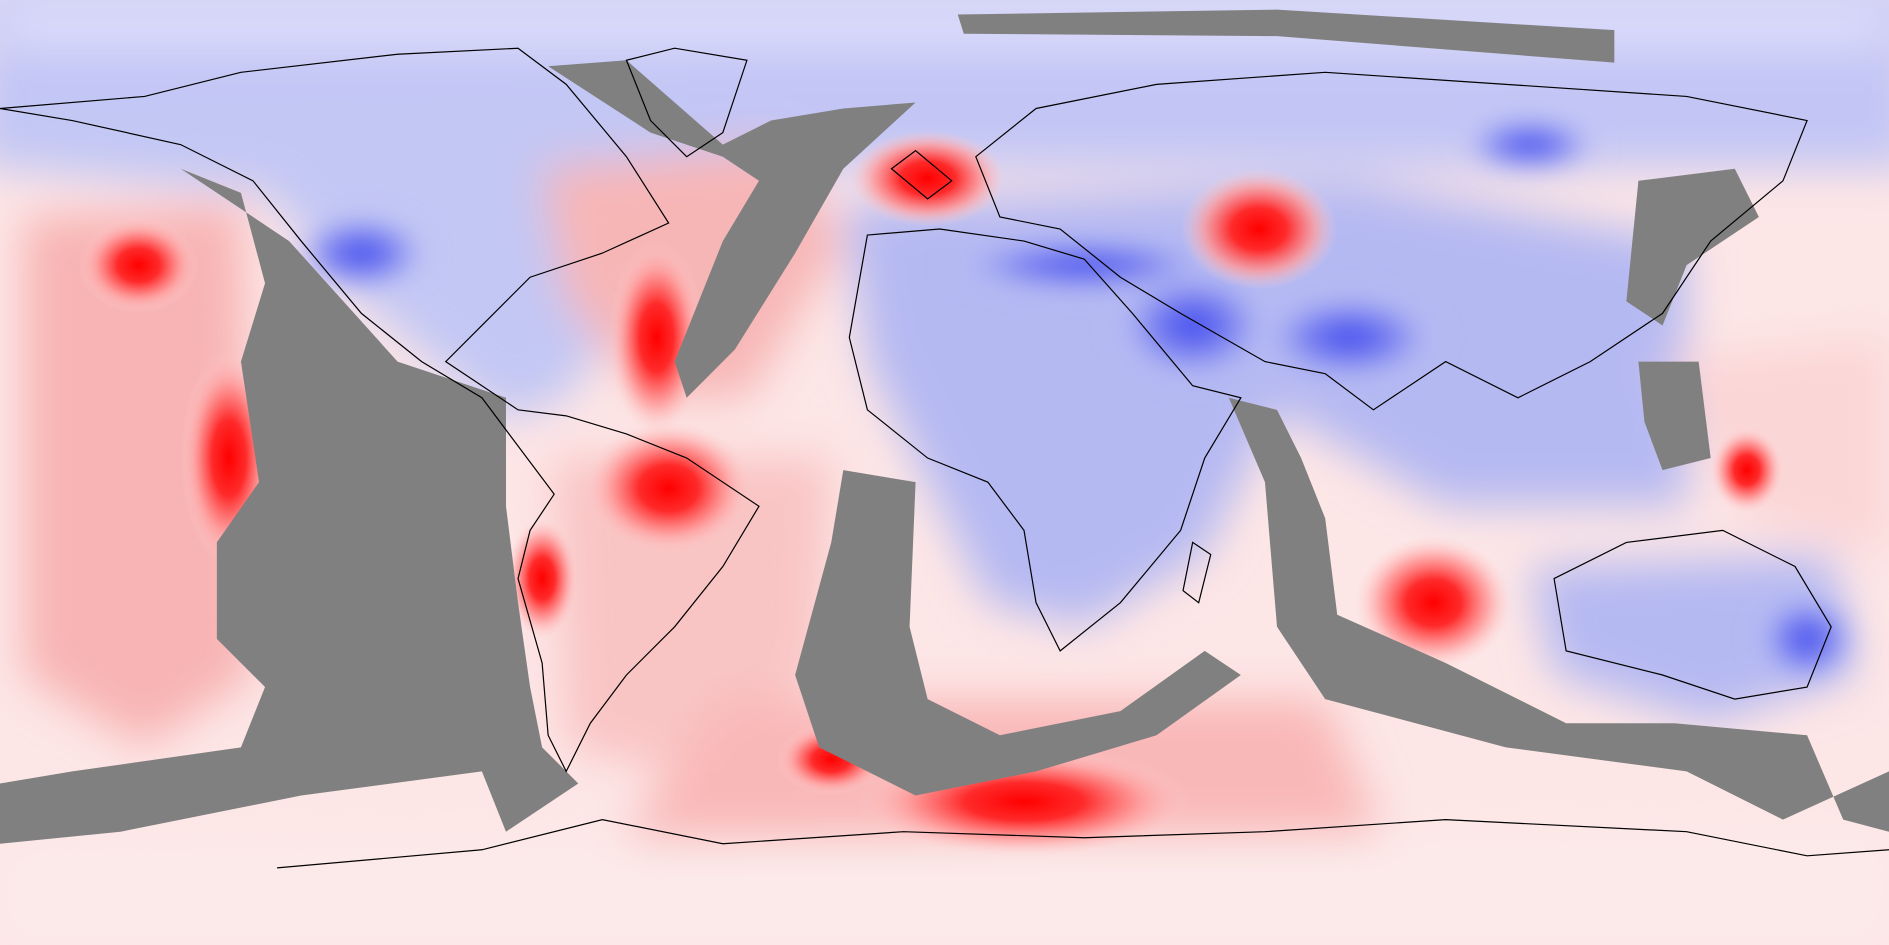  I want to click on madagascar-coast, so click(1197, 572).